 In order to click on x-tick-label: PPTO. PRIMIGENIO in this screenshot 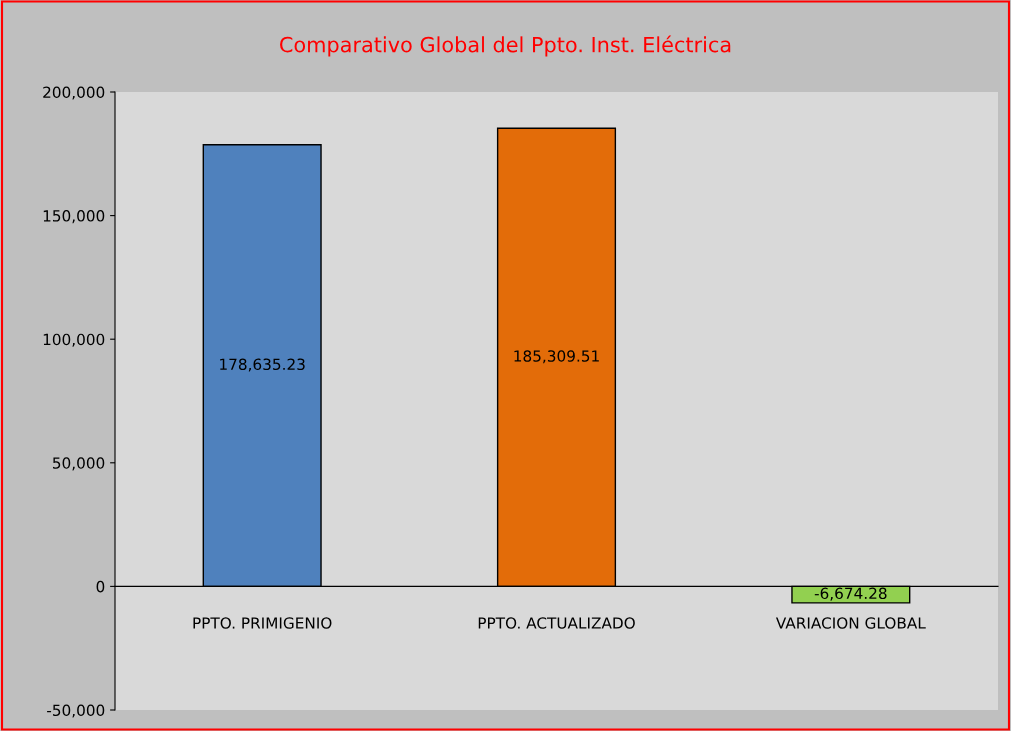, I will do `click(262, 623)`.